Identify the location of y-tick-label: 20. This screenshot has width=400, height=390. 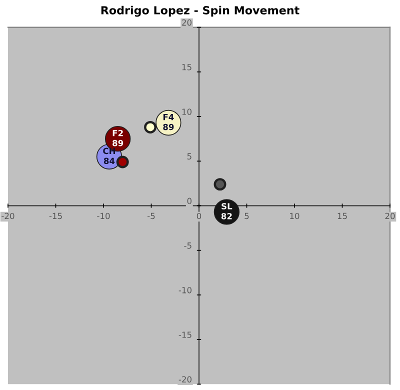
(187, 22).